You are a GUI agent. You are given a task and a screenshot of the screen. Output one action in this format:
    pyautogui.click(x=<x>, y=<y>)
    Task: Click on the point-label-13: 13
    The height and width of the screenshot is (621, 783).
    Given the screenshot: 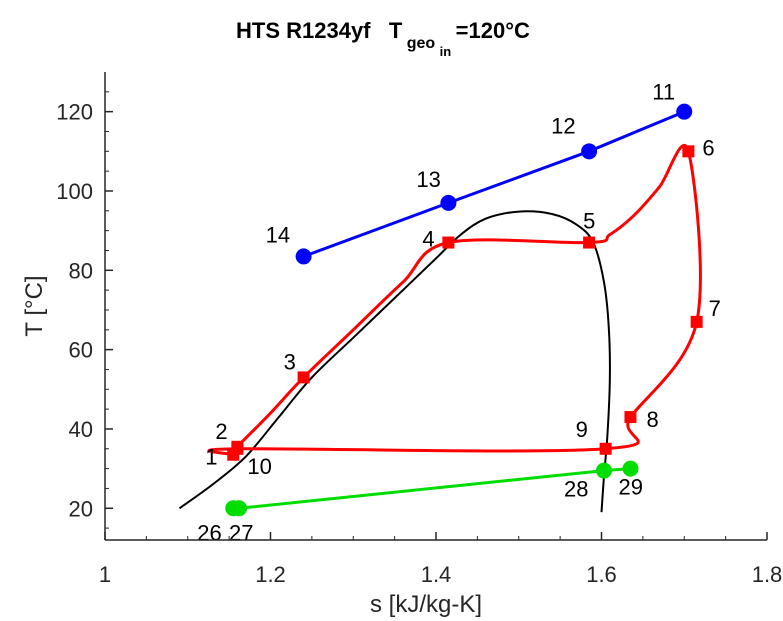 What is the action you would take?
    pyautogui.click(x=428, y=179)
    